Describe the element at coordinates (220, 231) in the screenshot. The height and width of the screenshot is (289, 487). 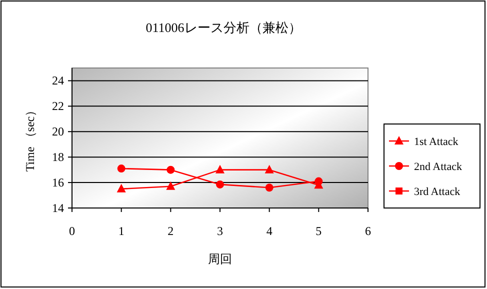
I see `x-tick-label: 3` at that location.